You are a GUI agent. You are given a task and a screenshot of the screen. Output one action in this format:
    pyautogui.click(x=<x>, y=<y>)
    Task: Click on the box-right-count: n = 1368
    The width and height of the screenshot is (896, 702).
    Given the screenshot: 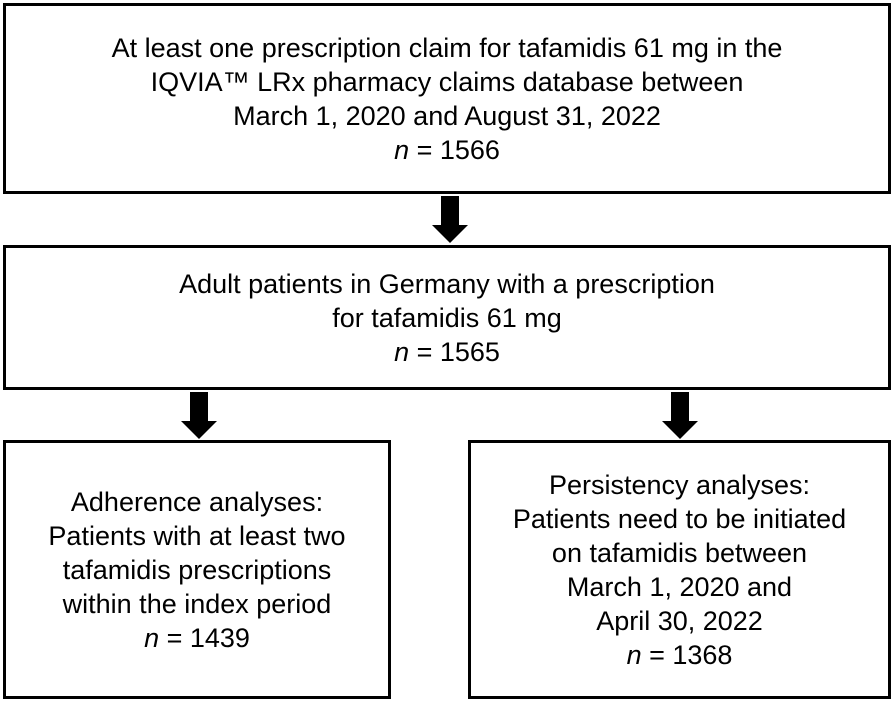 What is the action you would take?
    pyautogui.click(x=680, y=655)
    